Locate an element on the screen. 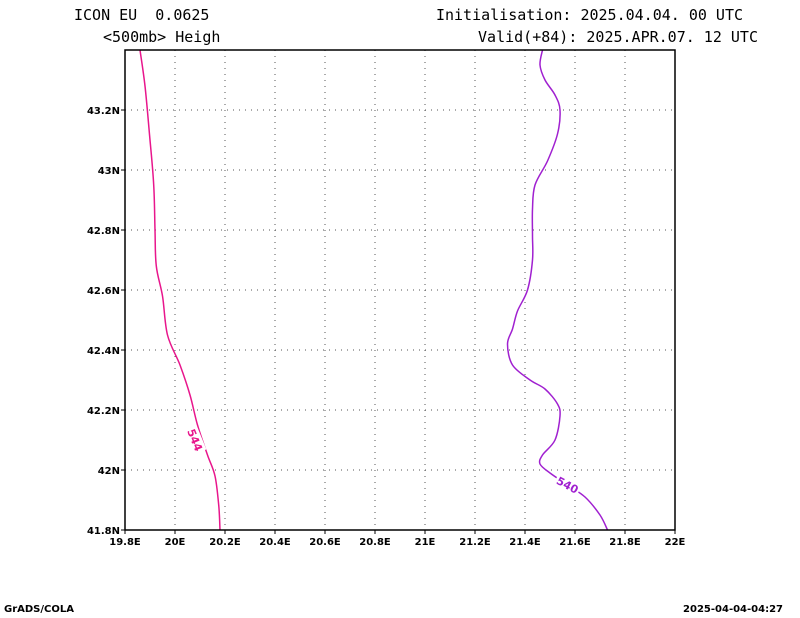  x-tick-label: 20.2E is located at coordinates (225, 542).